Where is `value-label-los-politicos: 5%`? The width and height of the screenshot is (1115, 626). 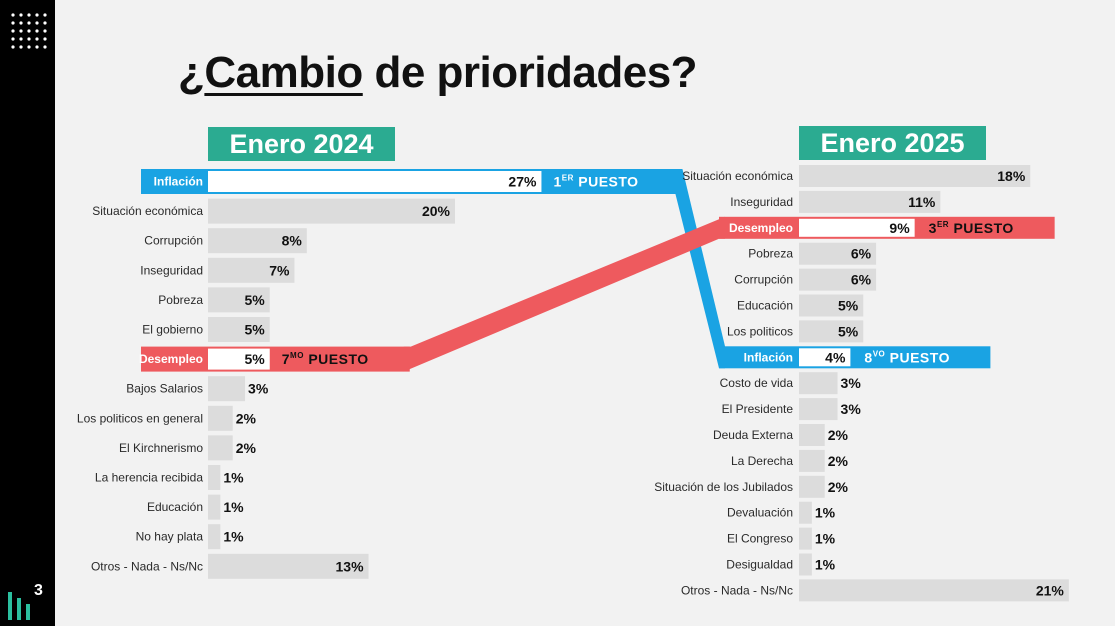 value-label-los-politicos: 5% is located at coordinates (848, 331).